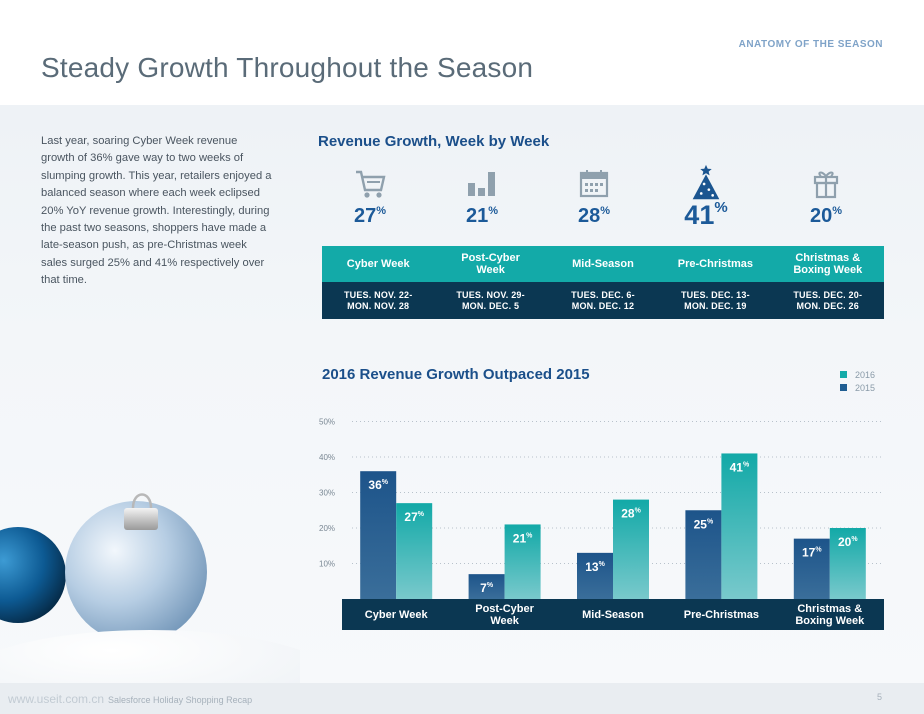  I want to click on week-name: Mid-Season, so click(603, 264).